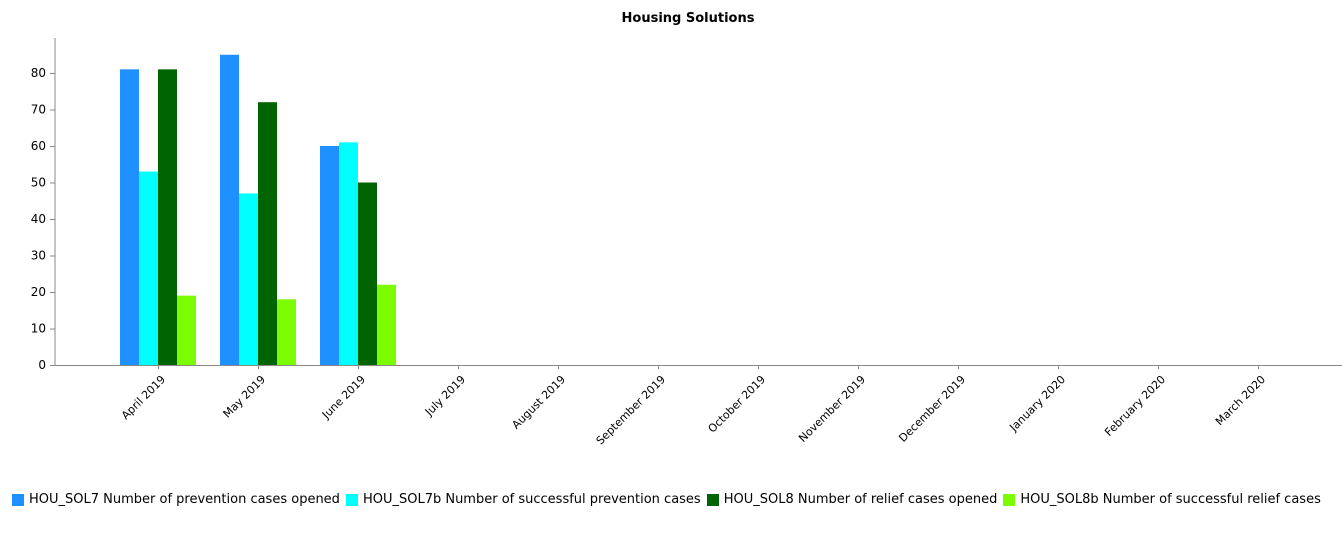 This screenshot has height=547, width=1342. What do you see at coordinates (1135, 406) in the screenshot?
I see `x-tick-label: February 2020` at bounding box center [1135, 406].